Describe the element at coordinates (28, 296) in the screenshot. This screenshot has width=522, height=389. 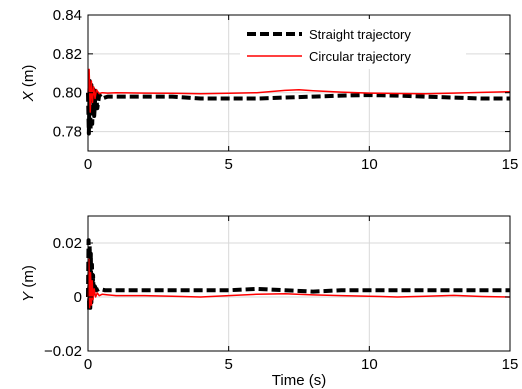
I see `y-axis-variable: Y` at that location.